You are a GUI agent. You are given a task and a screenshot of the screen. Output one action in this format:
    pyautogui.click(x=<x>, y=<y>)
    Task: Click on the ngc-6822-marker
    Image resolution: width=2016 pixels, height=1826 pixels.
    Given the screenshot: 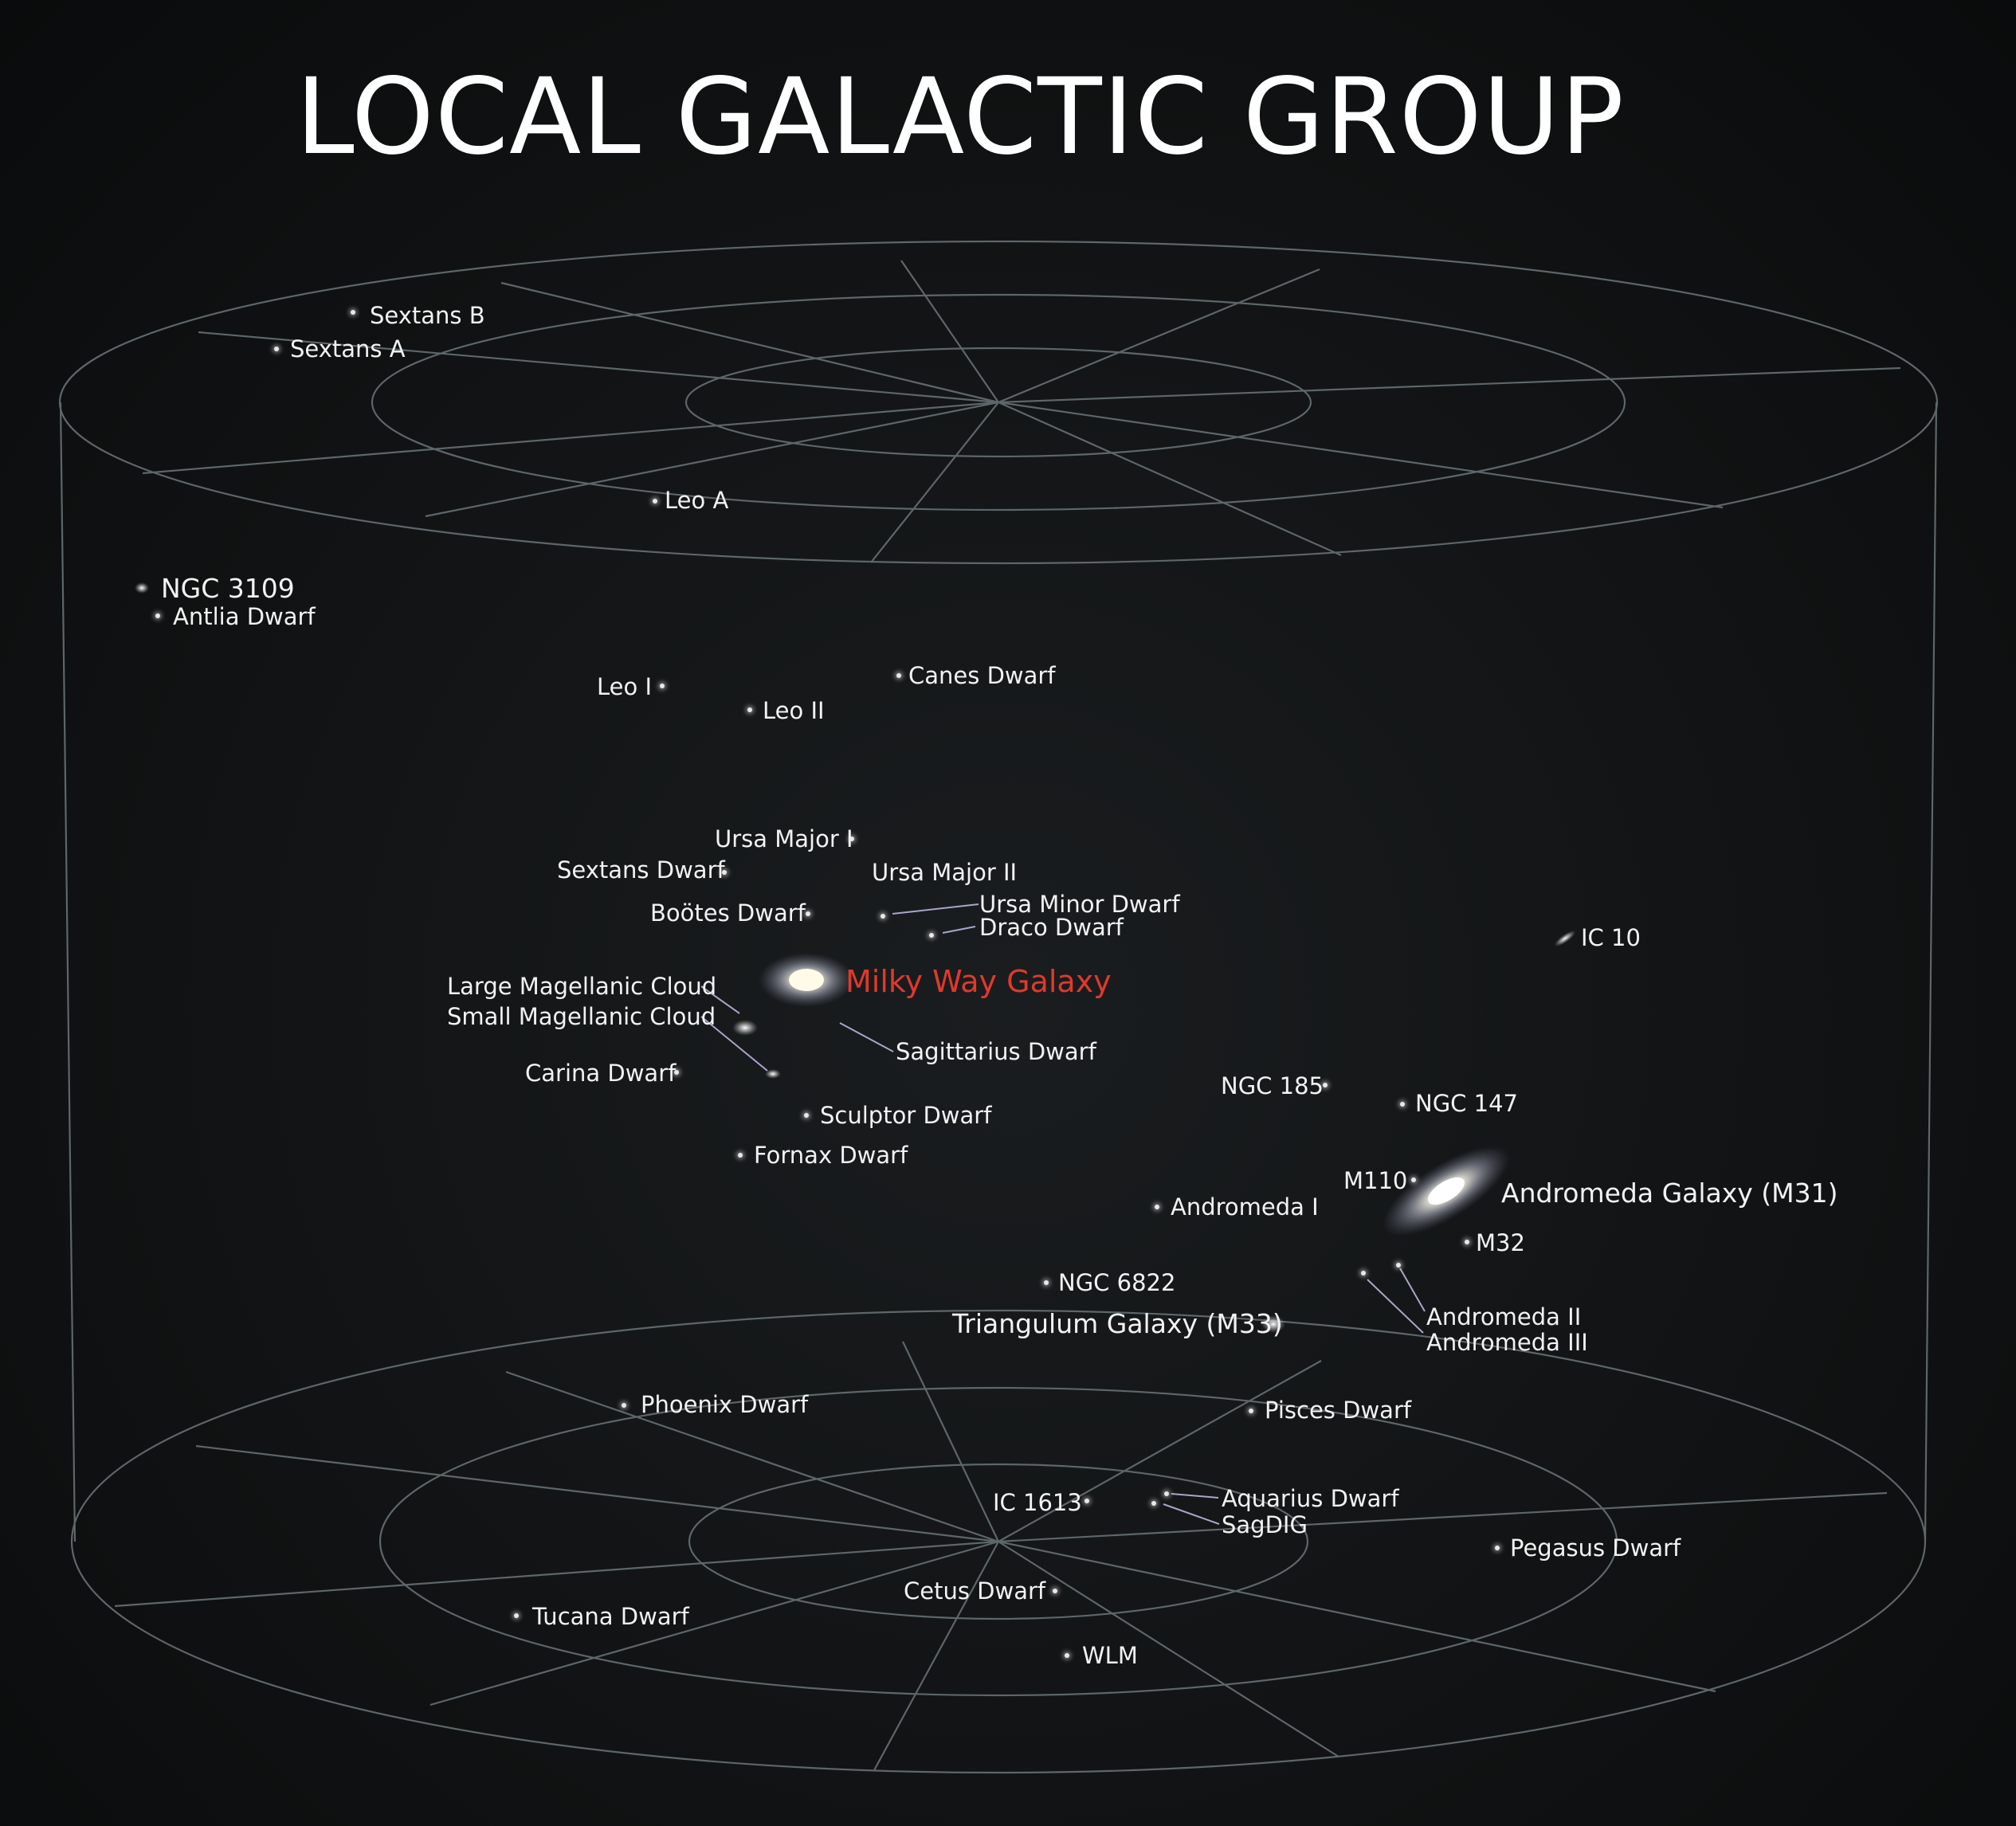 What is the action you would take?
    pyautogui.click(x=1046, y=1283)
    